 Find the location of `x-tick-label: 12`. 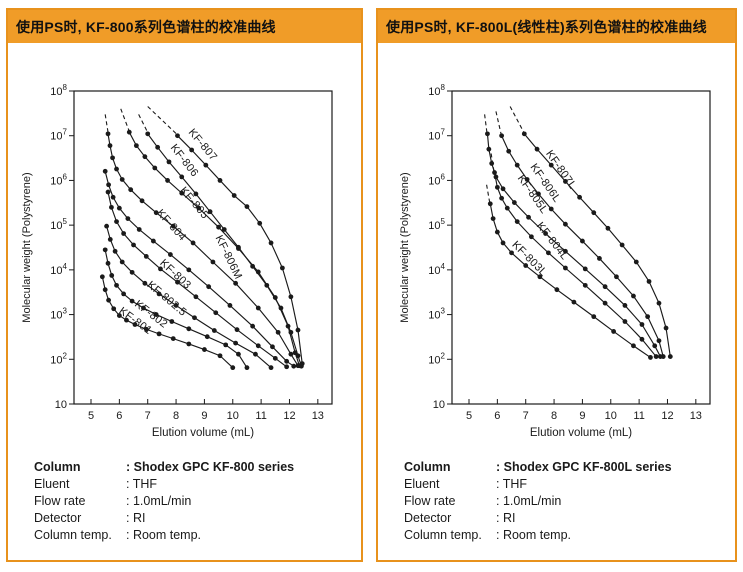

x-tick-label: 12 is located at coordinates (289, 416).